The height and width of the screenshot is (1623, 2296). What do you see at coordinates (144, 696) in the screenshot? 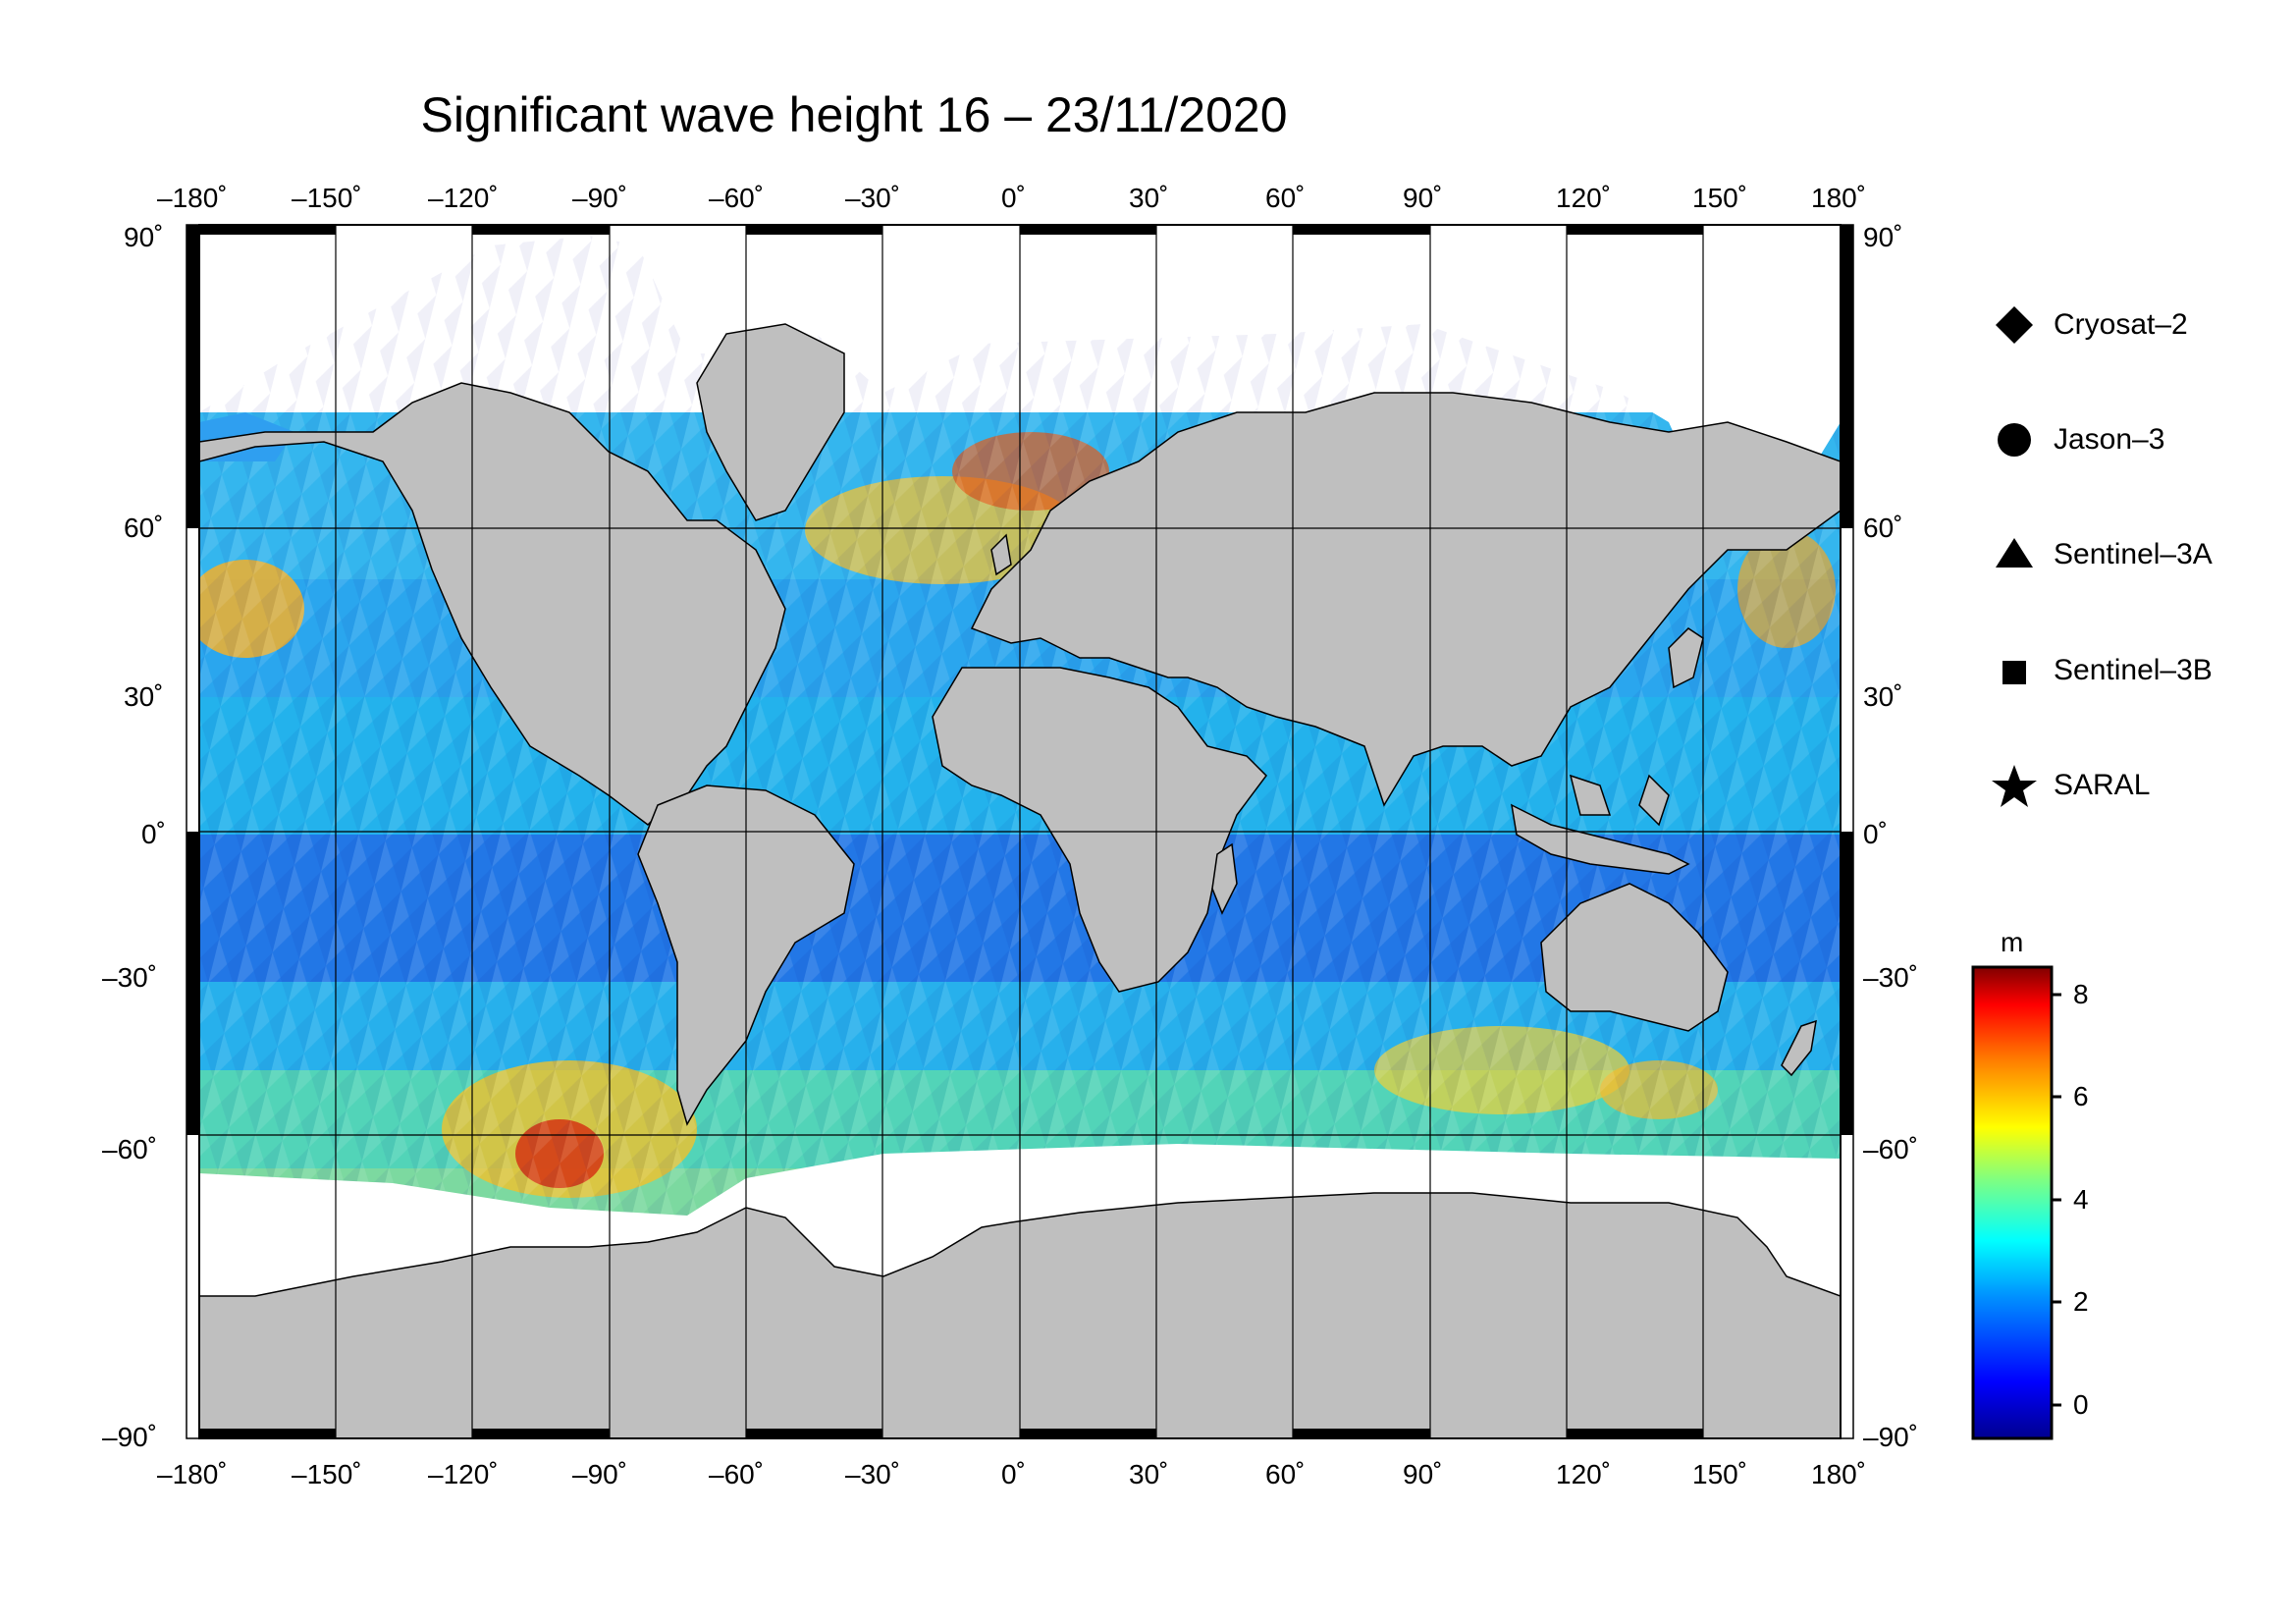
I see `lat-label-left: 30˚` at bounding box center [144, 696].